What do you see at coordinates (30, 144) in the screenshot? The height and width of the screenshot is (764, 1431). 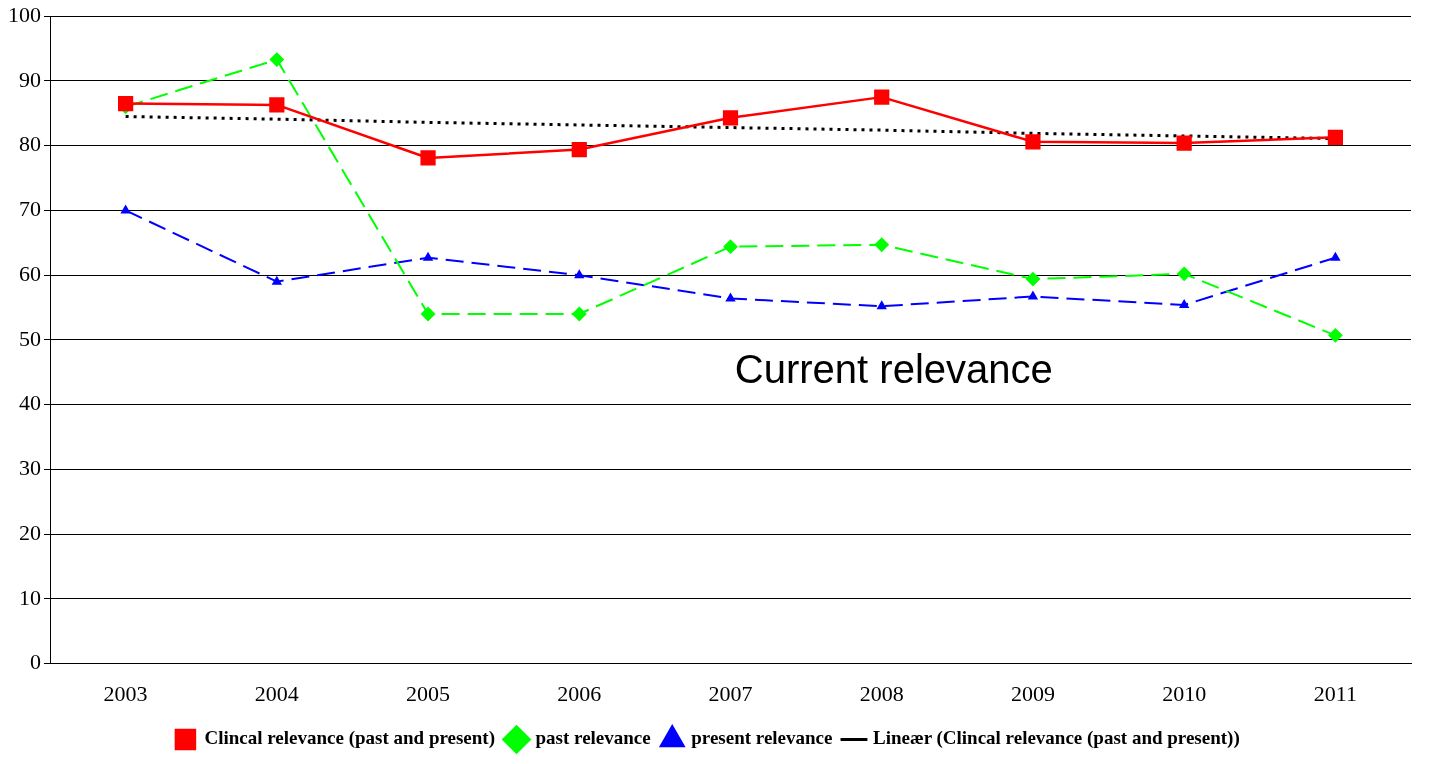 I see `y-tick-label: 80` at bounding box center [30, 144].